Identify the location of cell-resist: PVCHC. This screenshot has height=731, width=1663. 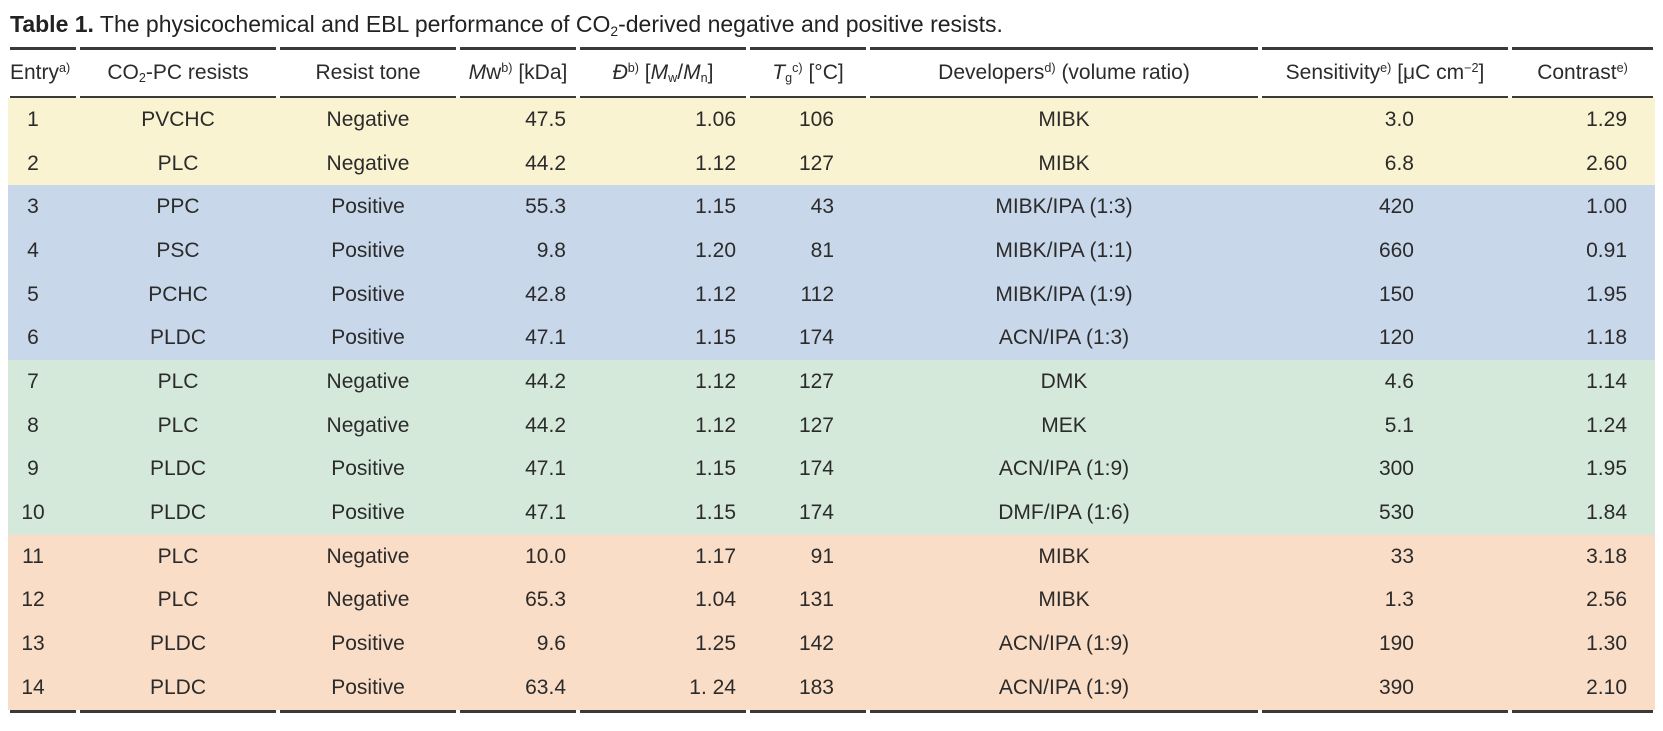
(178, 119).